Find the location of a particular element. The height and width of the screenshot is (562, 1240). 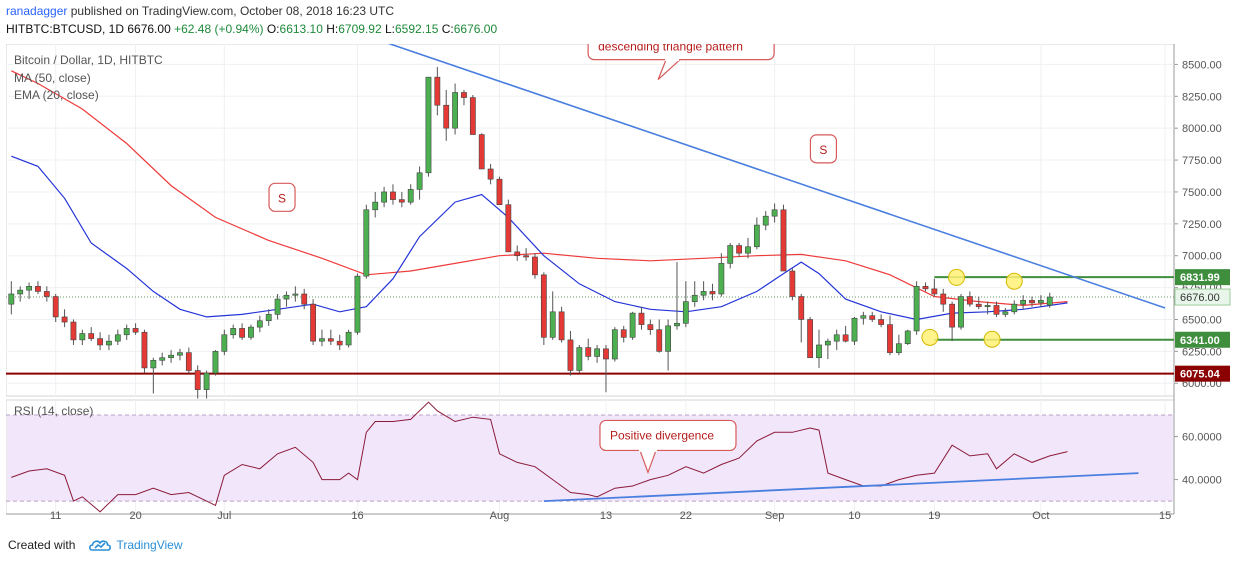

author-link: ranadagger is located at coordinates (37, 11).